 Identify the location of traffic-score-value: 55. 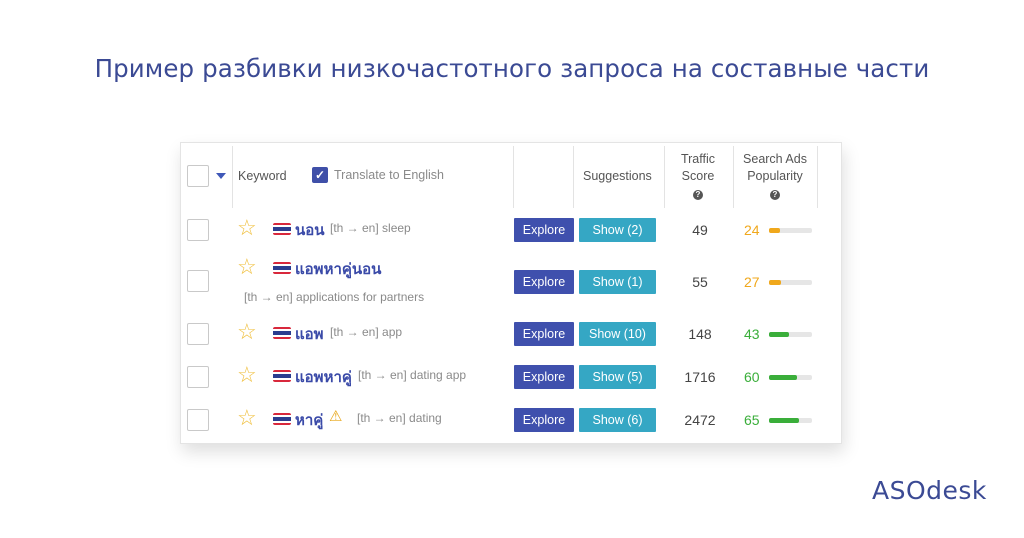
(700, 282).